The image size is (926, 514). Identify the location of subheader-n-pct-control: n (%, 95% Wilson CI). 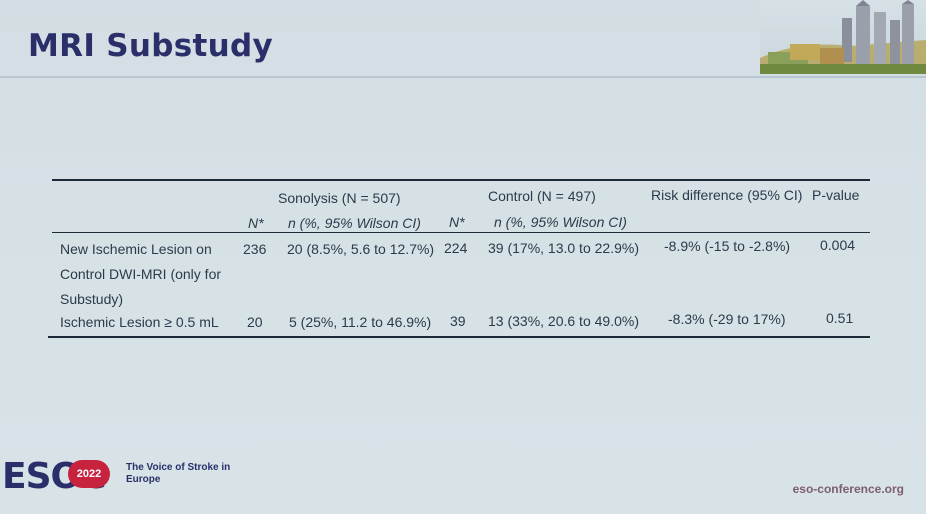
(560, 222).